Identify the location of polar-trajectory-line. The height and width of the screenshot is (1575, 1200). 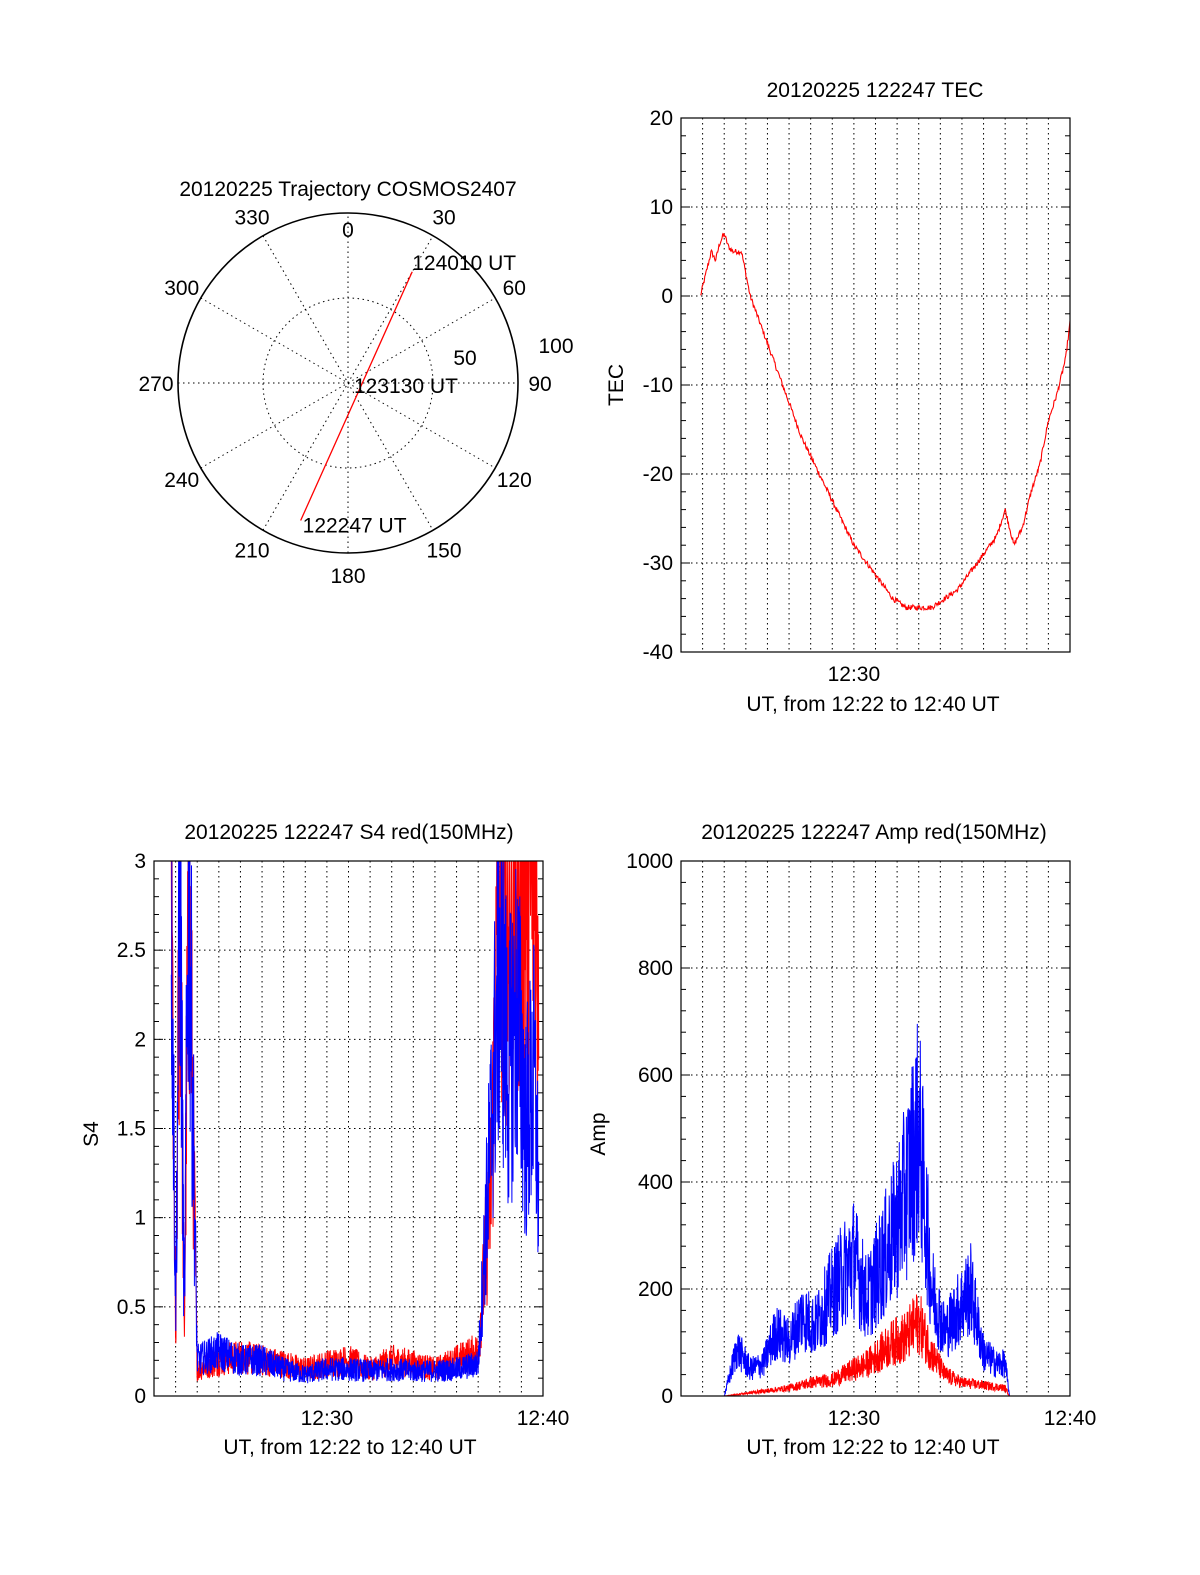
(356, 396).